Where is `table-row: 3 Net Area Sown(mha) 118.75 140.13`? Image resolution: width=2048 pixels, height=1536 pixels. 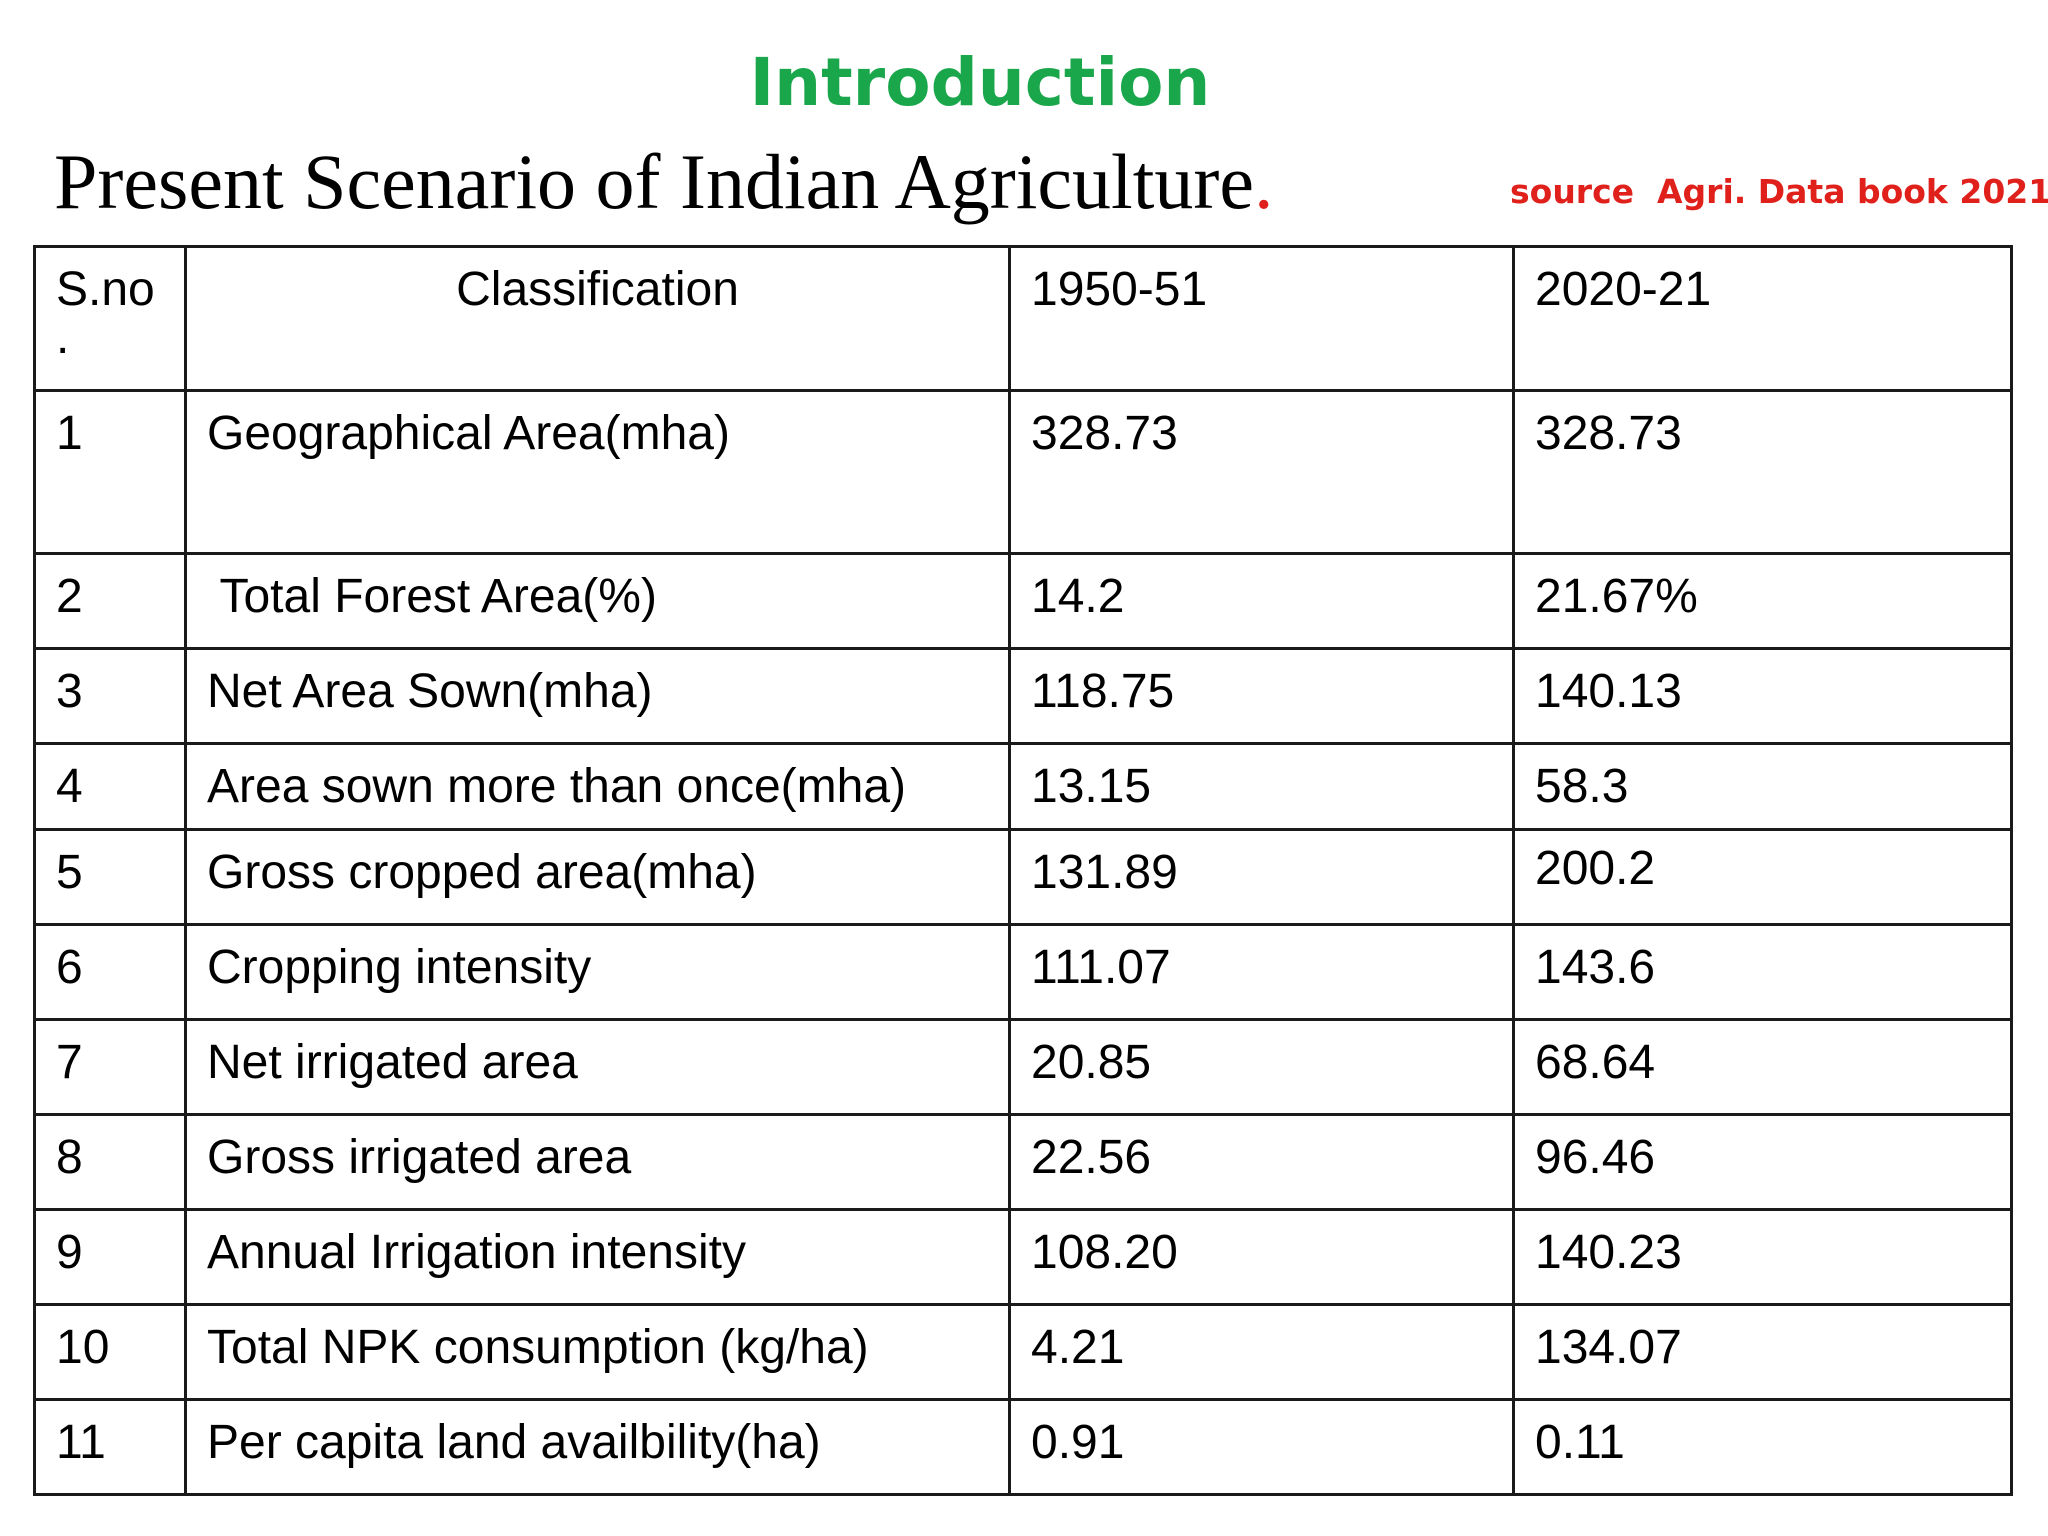
table-row: 3 Net Area Sown(mha) 118.75 140.13 is located at coordinates (1023, 696).